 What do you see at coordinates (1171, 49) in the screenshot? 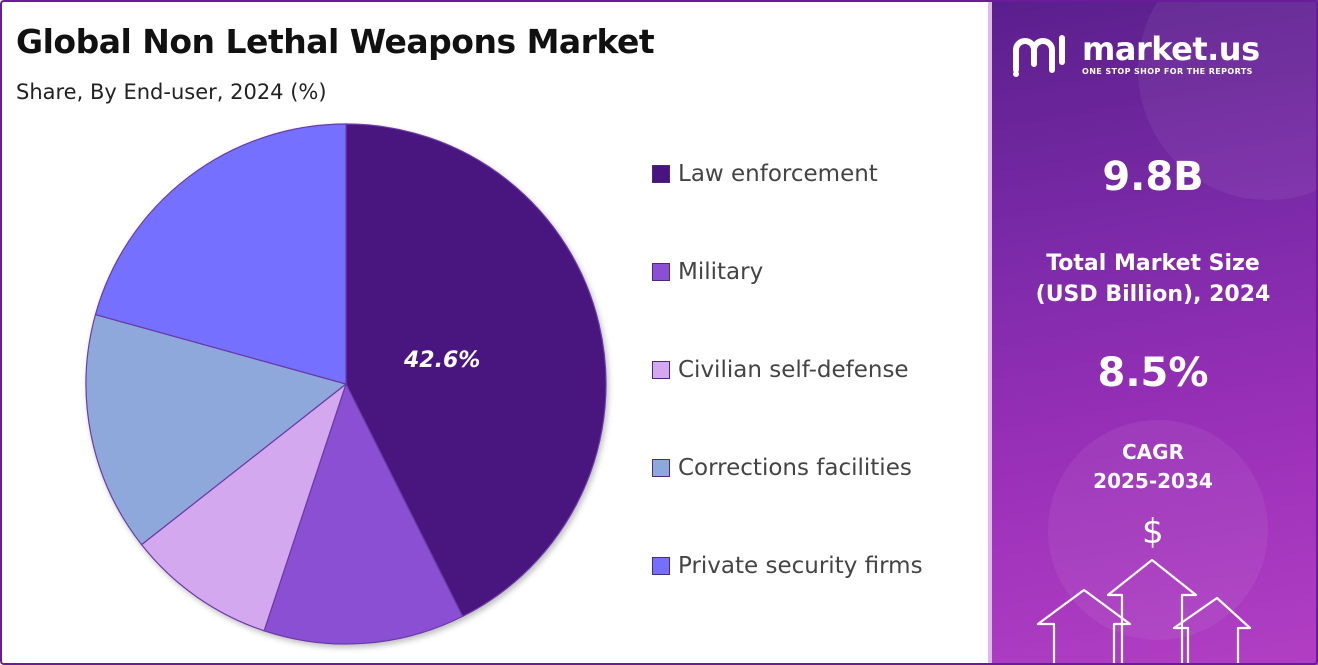
I see `brand-name: market.us` at bounding box center [1171, 49].